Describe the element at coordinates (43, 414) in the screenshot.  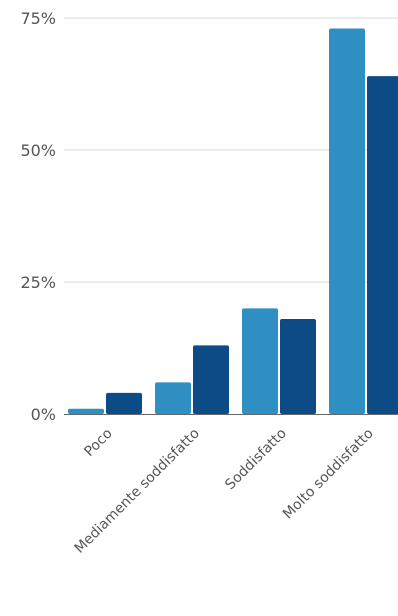
I see `y-tick-label-0: 0%` at that location.